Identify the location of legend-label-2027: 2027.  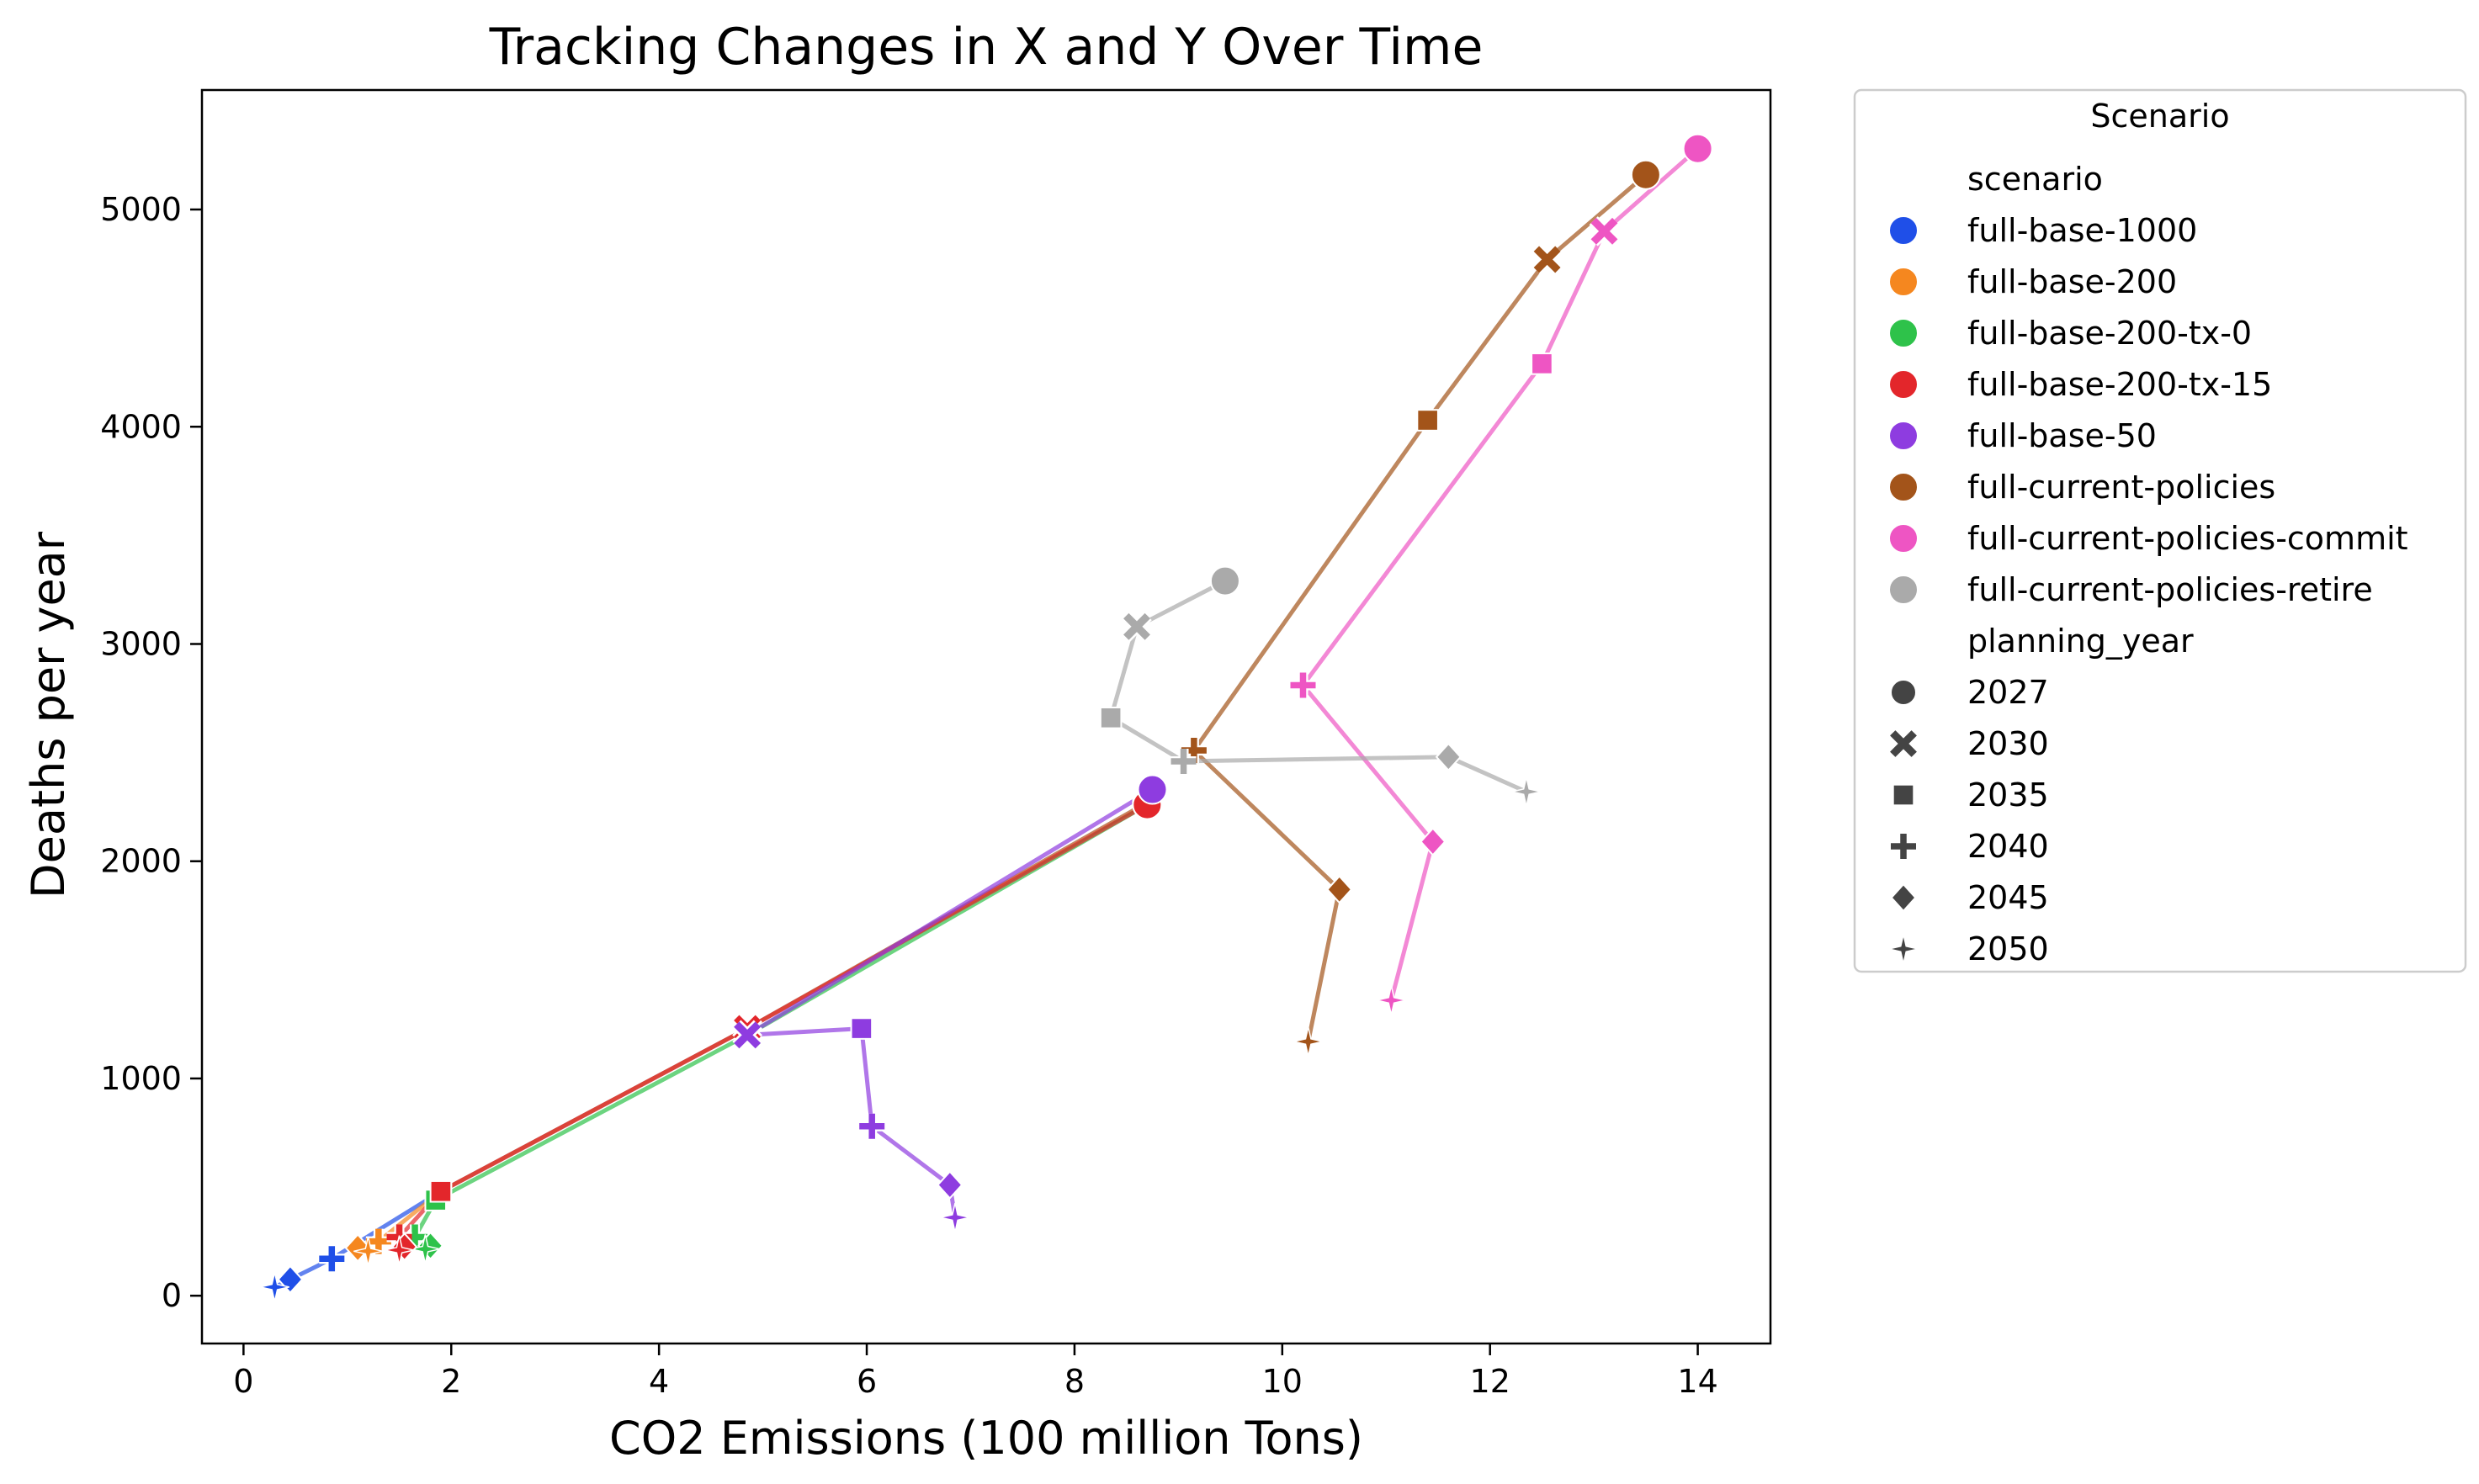
(2008, 692).